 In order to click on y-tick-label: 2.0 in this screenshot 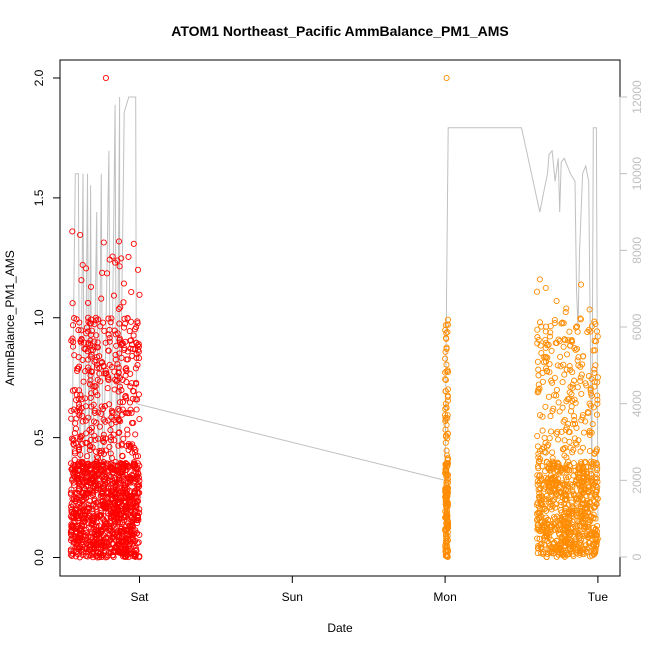, I will do `click(39, 77)`.